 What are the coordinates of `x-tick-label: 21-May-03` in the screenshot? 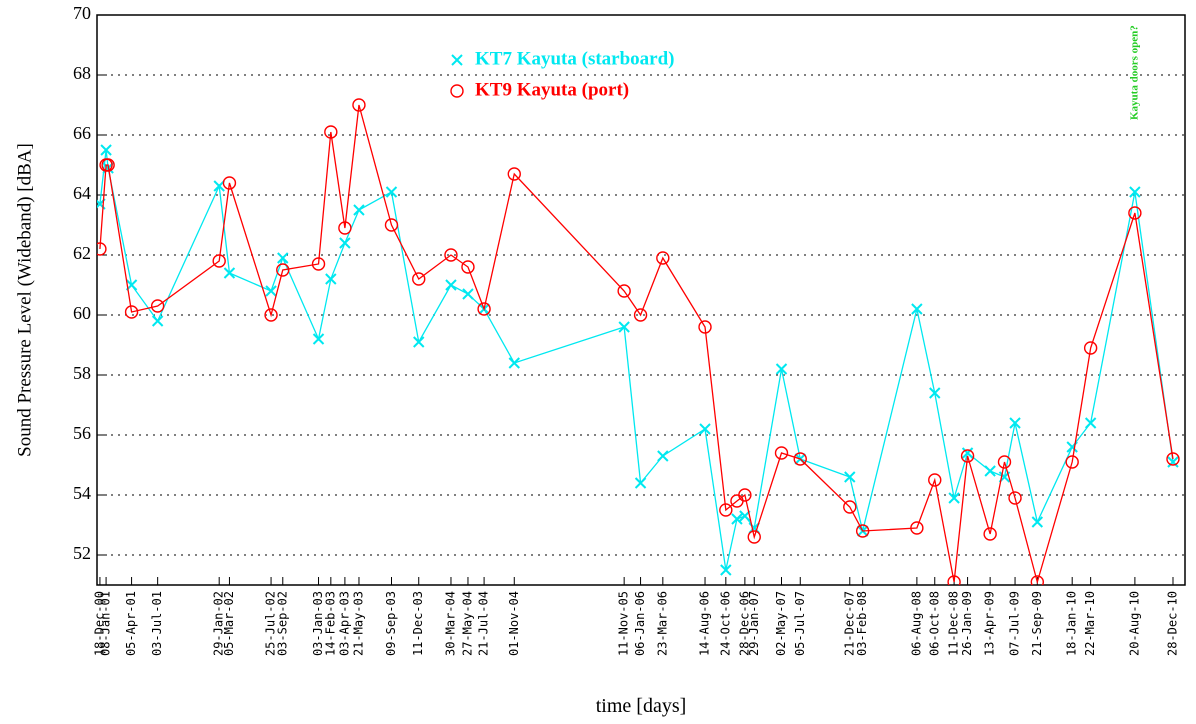 It's located at (358, 623).